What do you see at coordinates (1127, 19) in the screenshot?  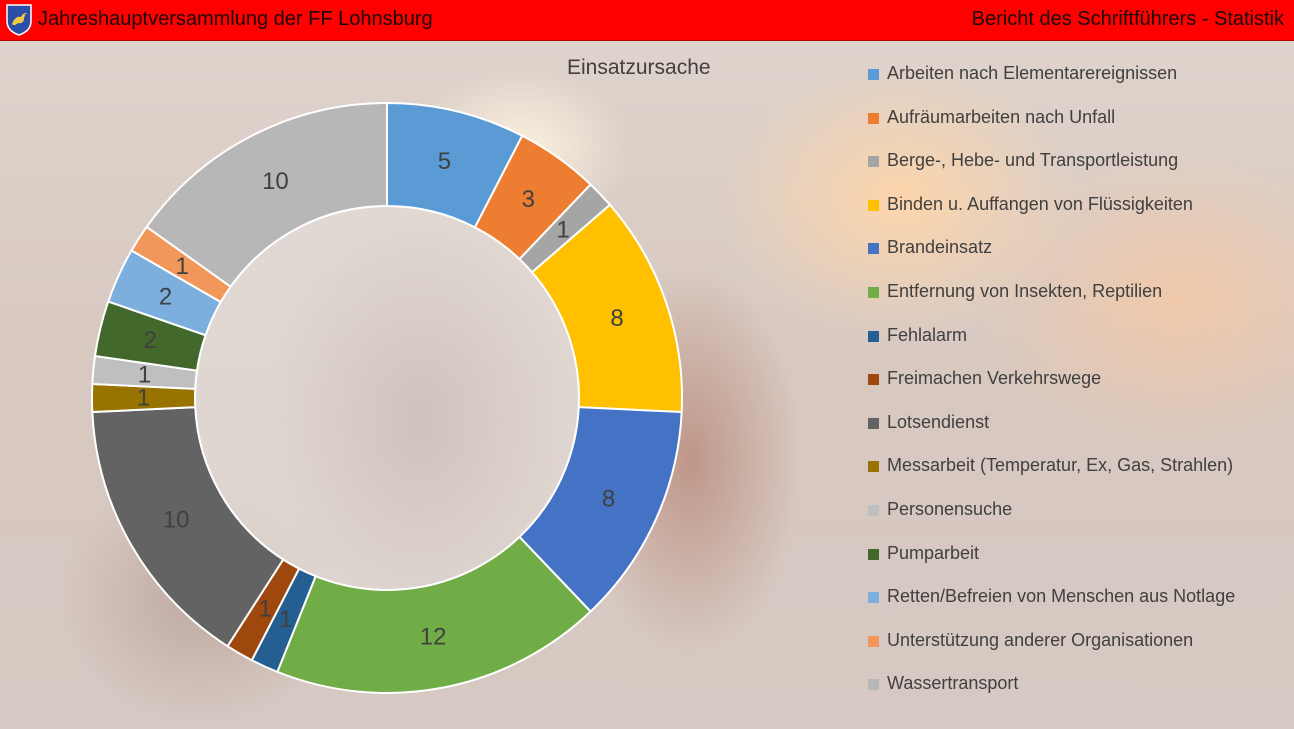 I see `section-title: Bericht des Schriftführers - Statistik` at bounding box center [1127, 19].